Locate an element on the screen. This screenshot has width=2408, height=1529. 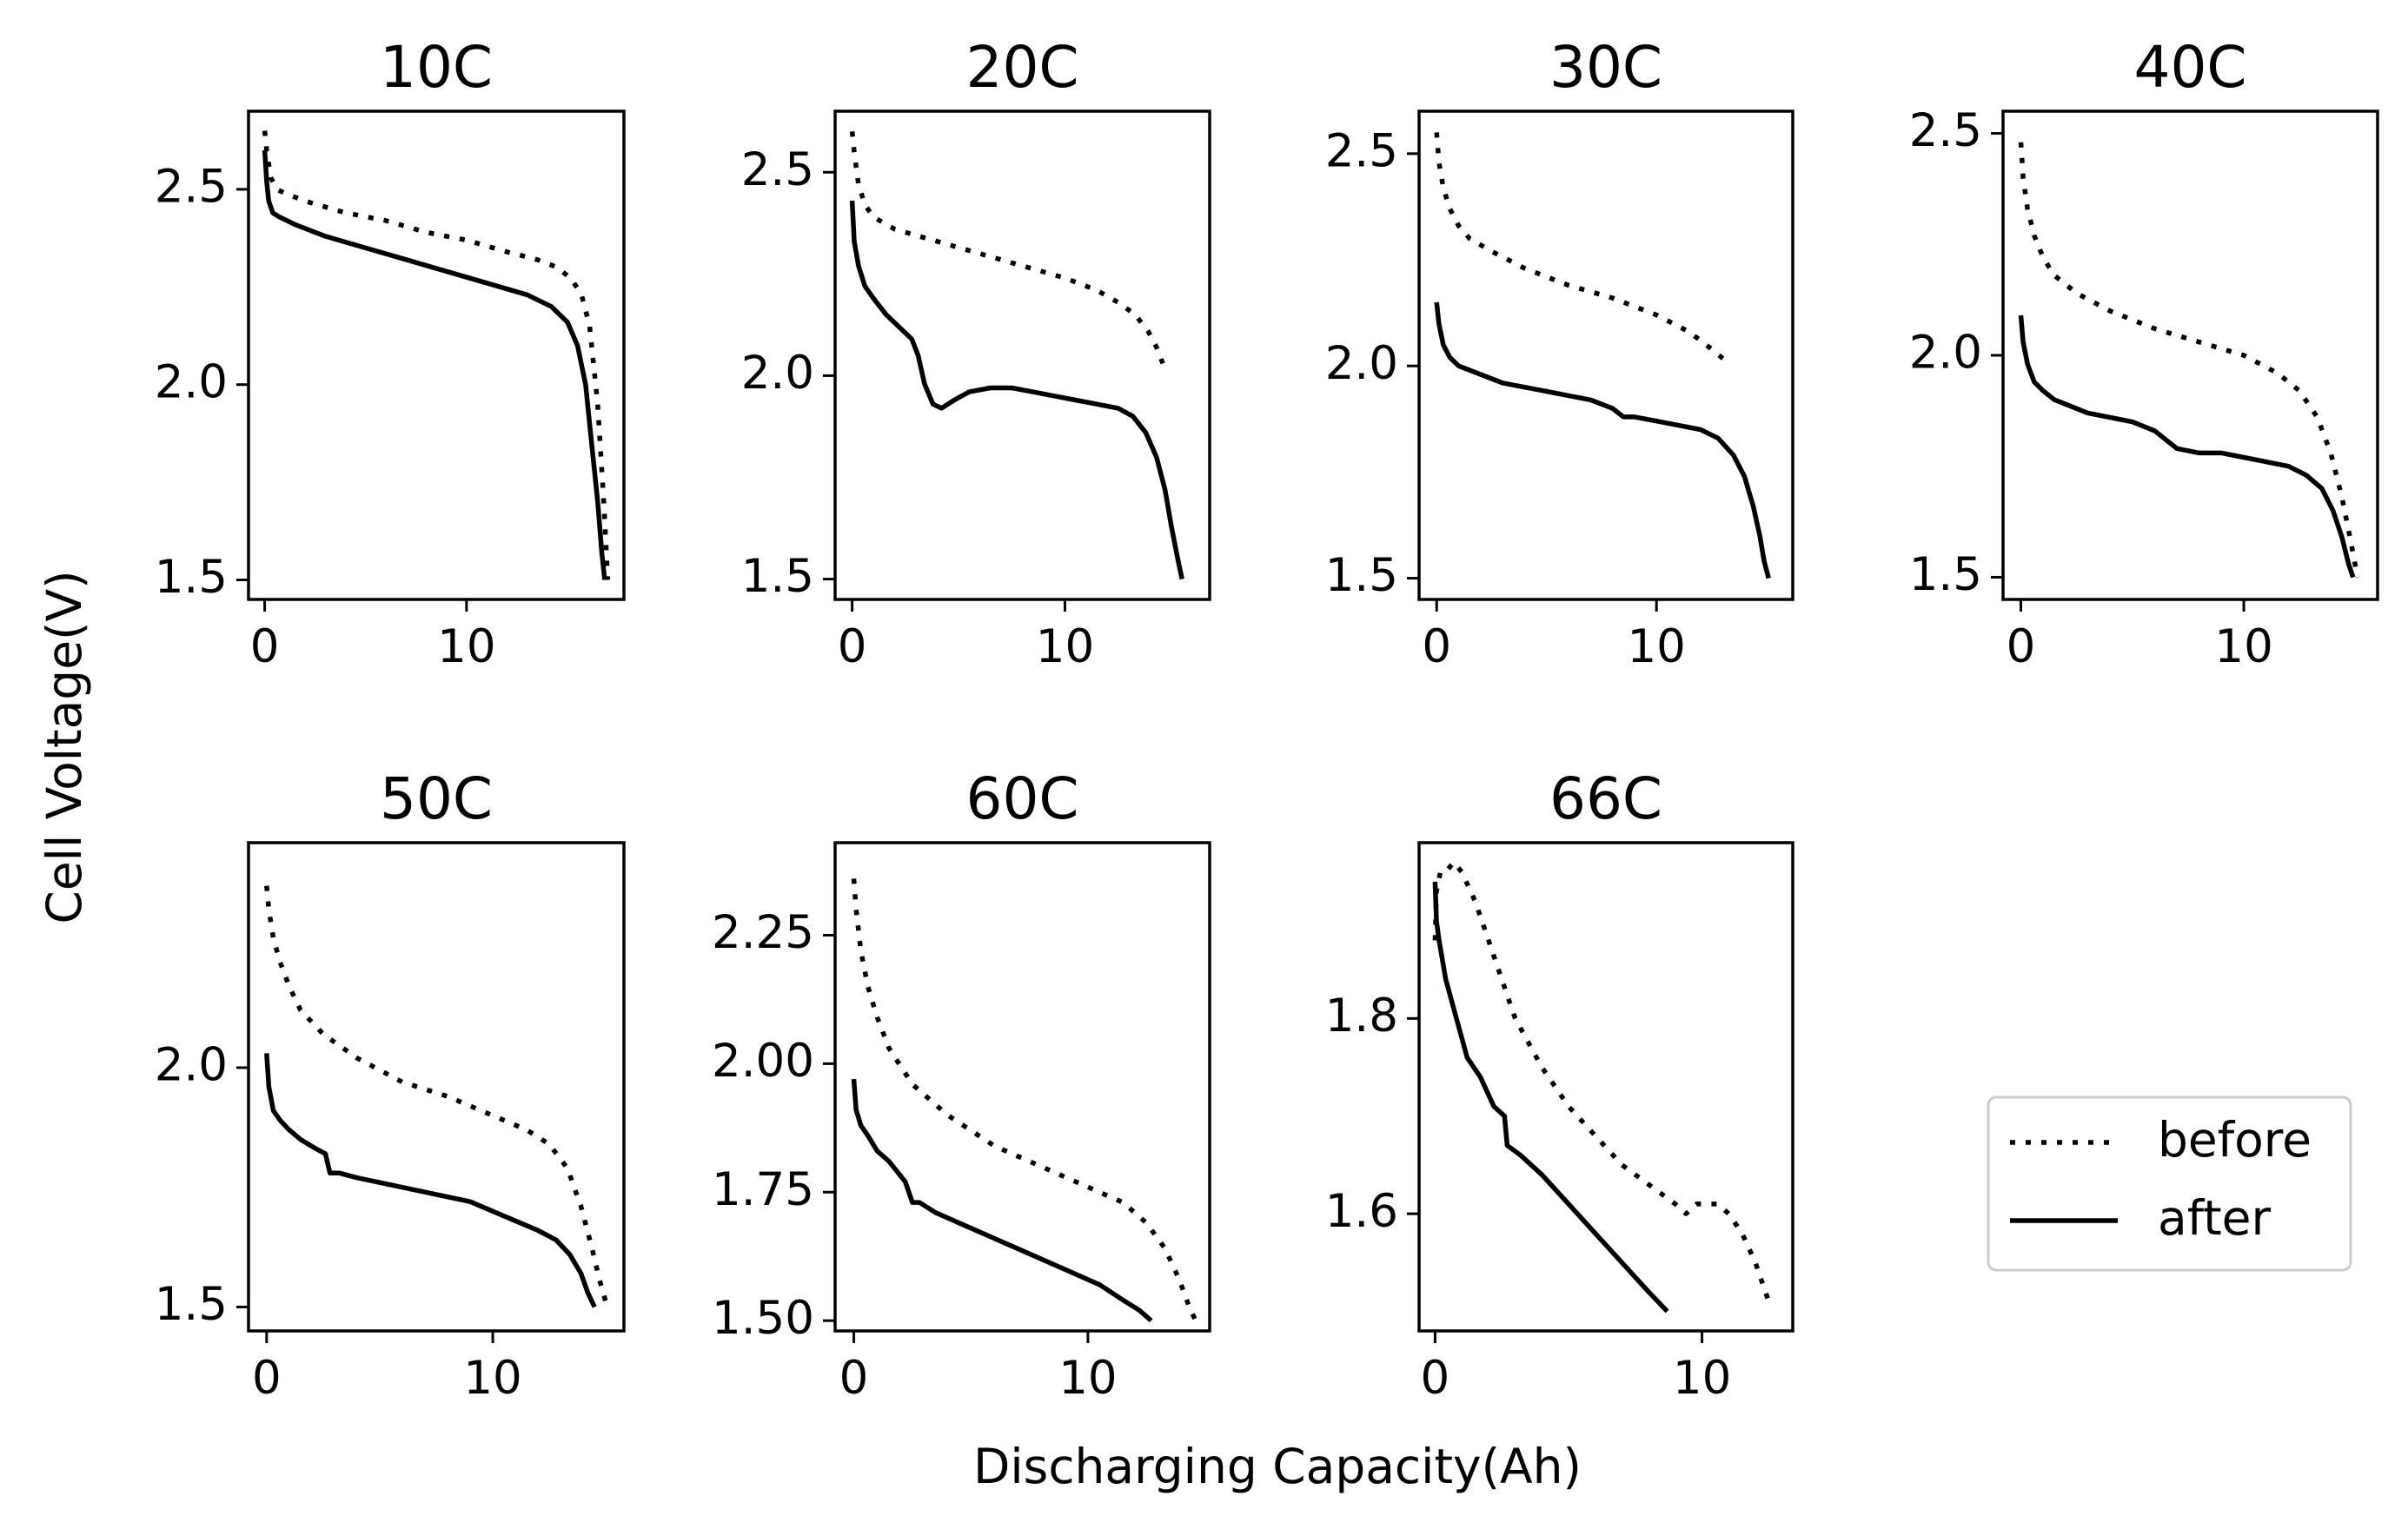
y-tick-label: 2.00 is located at coordinates (763, 1061).